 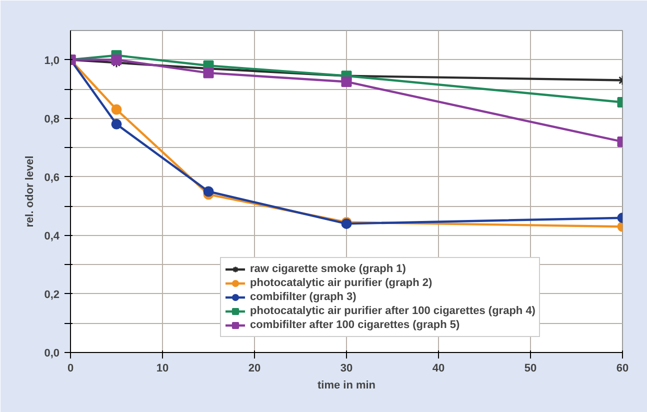 What do you see at coordinates (530, 368) in the screenshot?
I see `x-tick-label: 50` at bounding box center [530, 368].